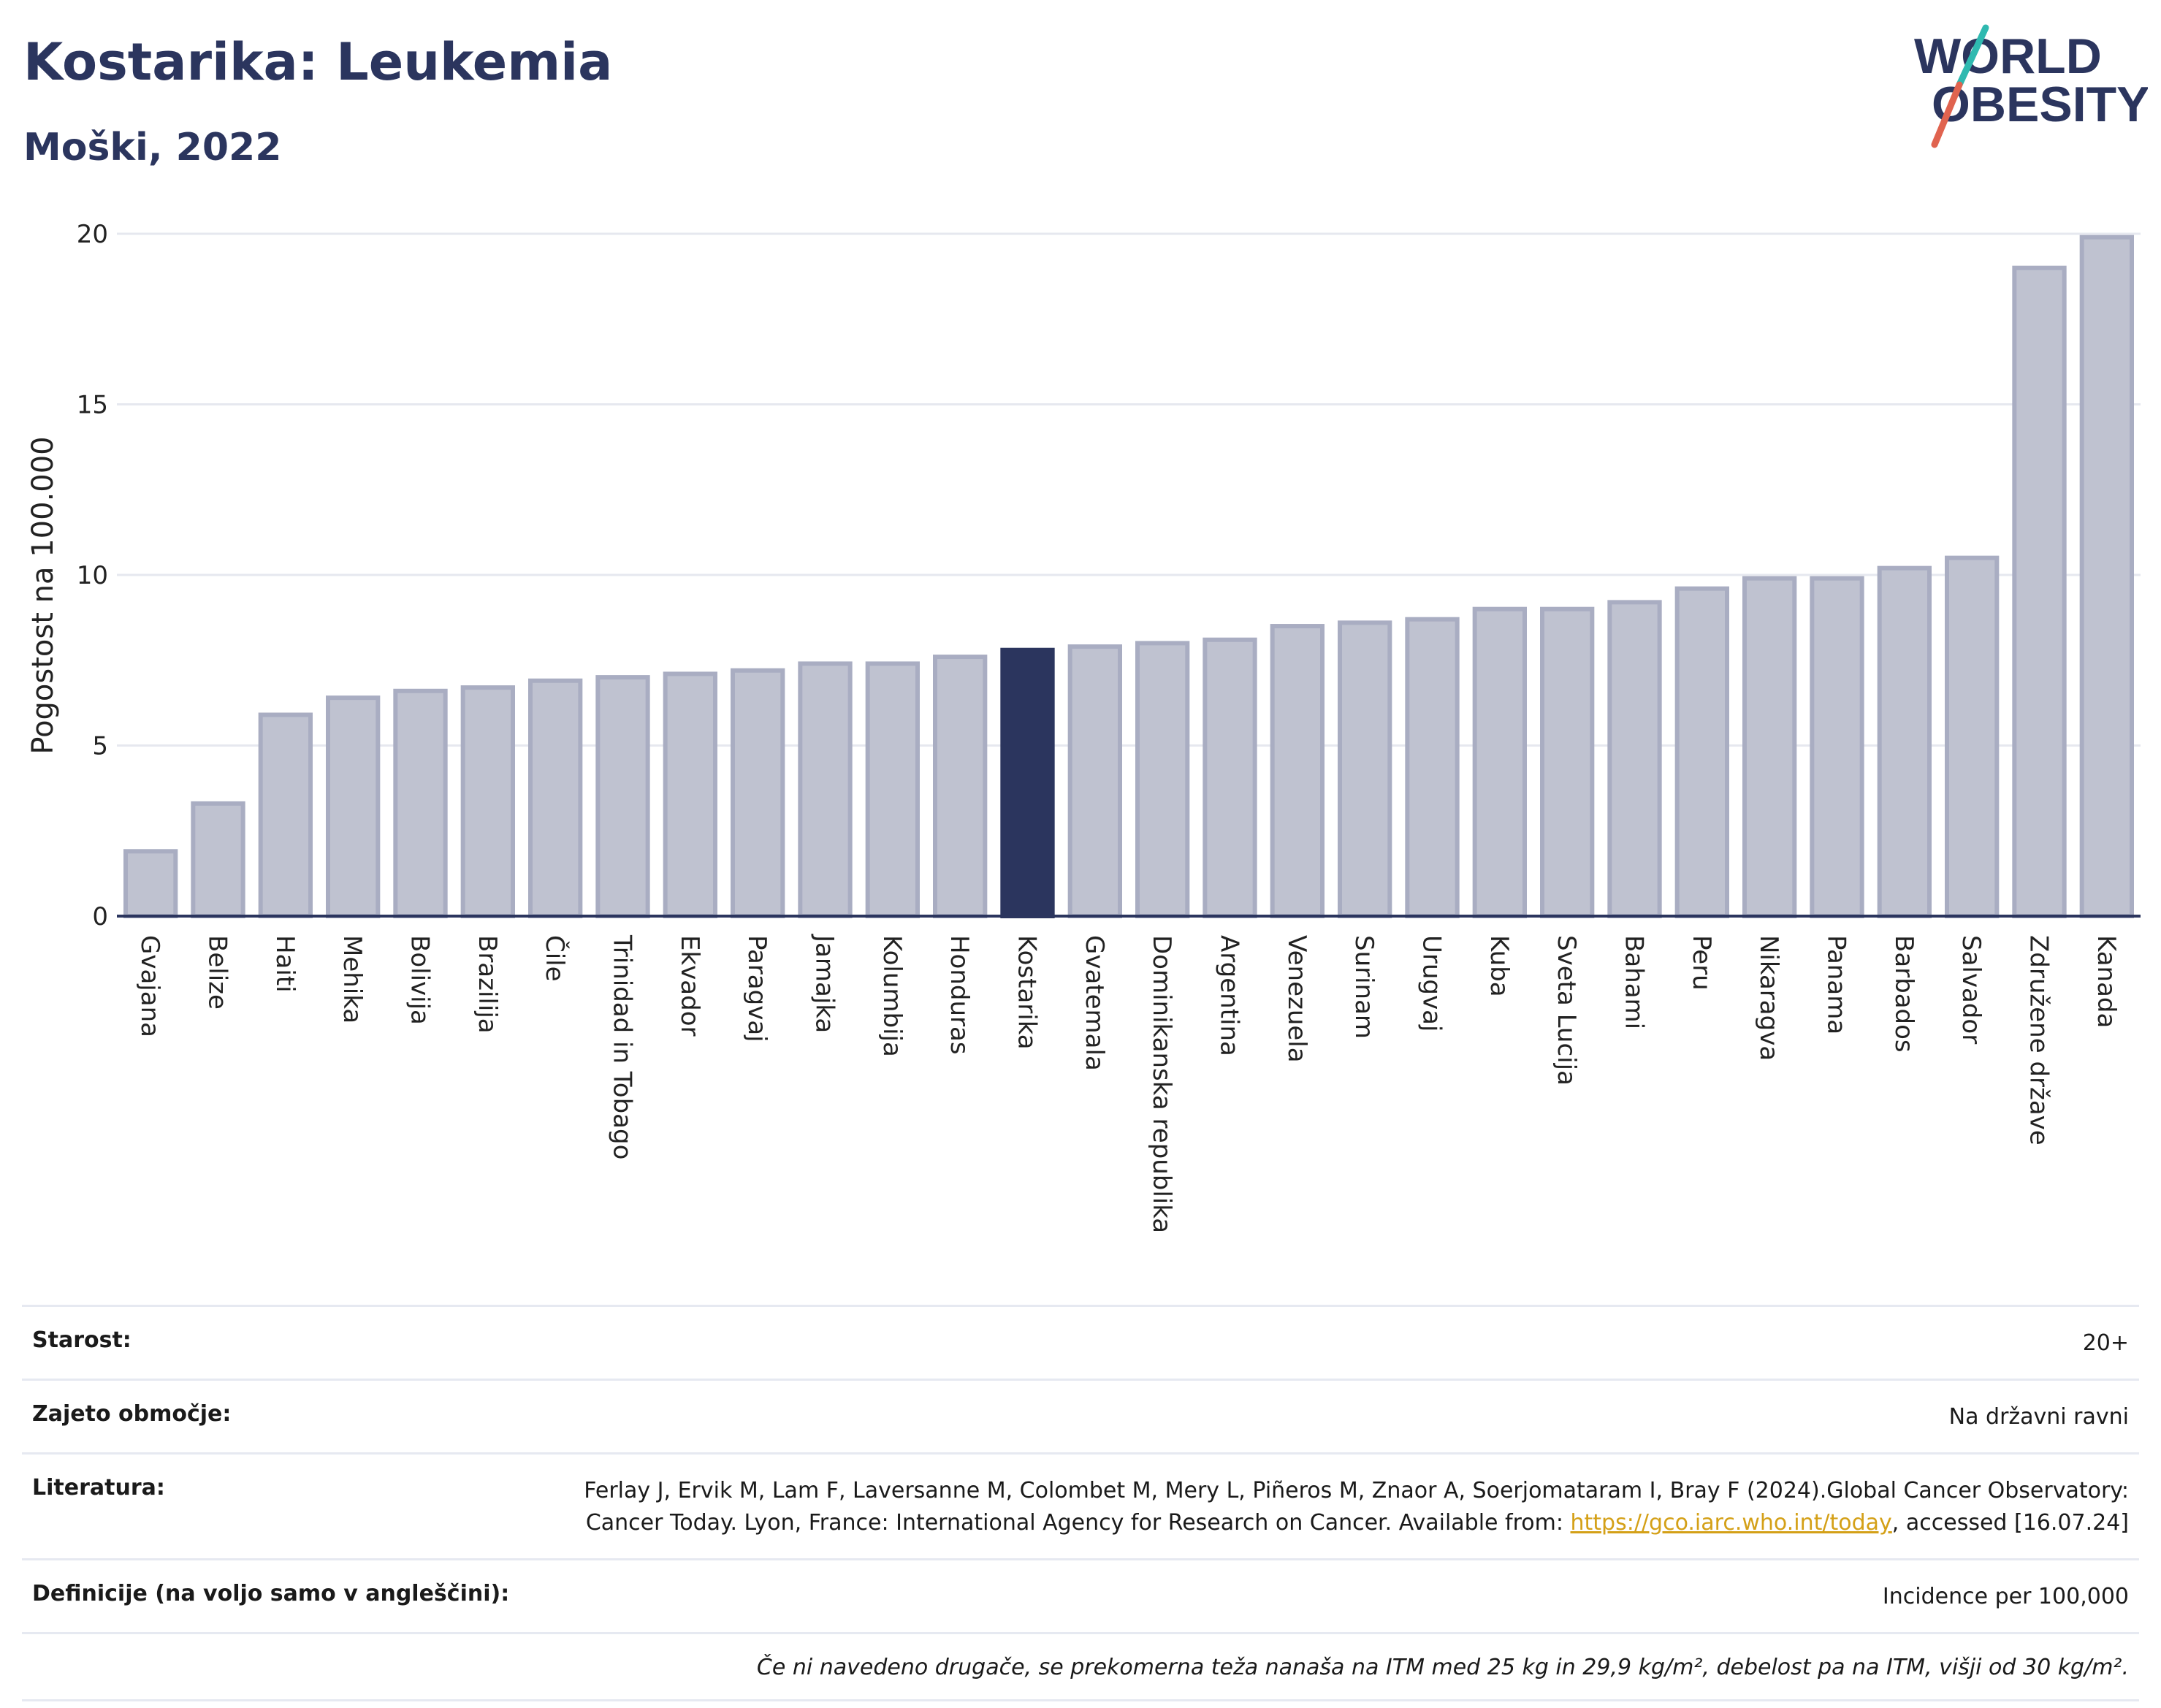  What do you see at coordinates (1768, 998) in the screenshot?
I see `x-tick-label: Nikaragva` at bounding box center [1768, 998].